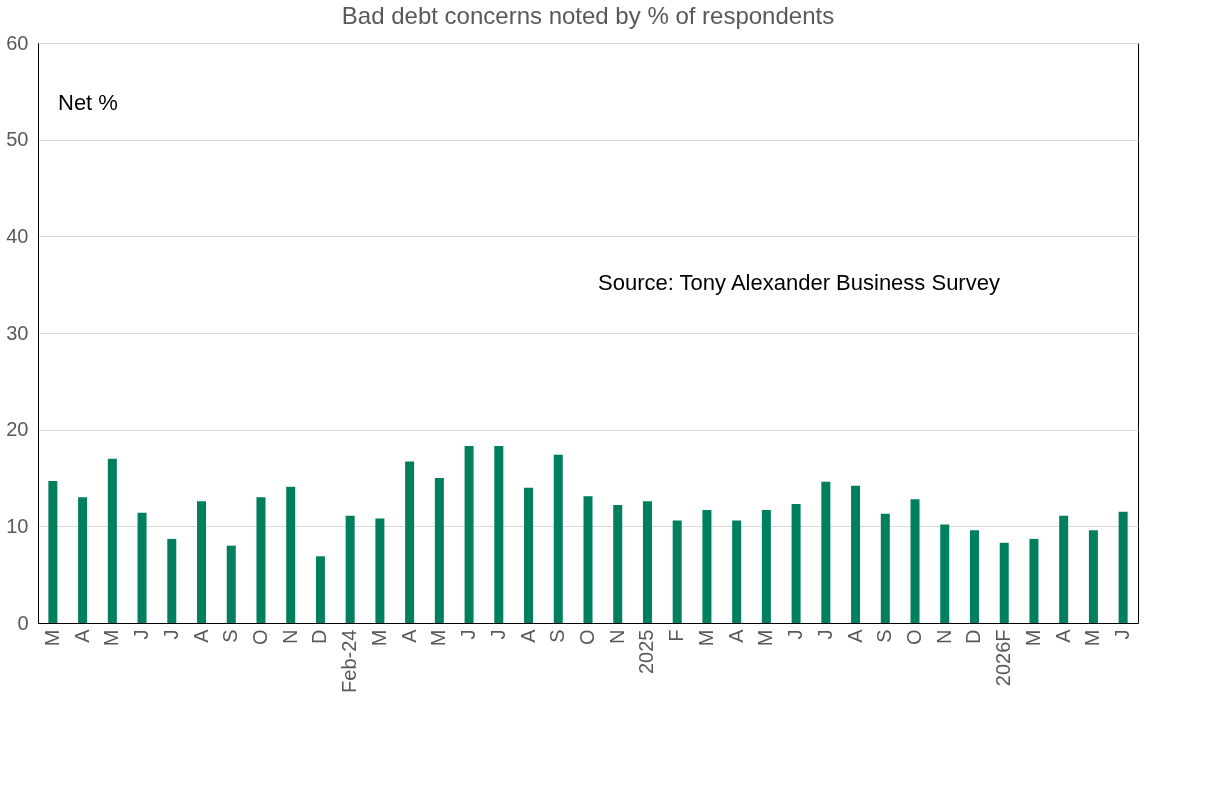 This screenshot has width=1210, height=796. I want to click on x-tick-label: 2025, so click(646, 651).